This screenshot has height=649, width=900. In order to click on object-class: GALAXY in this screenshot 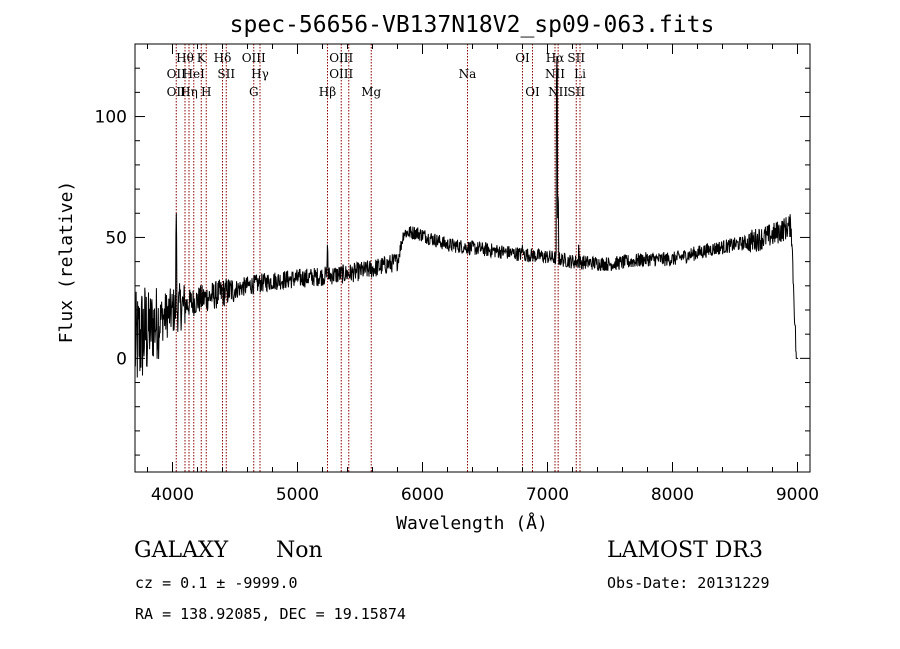, I will do `click(181, 550)`.